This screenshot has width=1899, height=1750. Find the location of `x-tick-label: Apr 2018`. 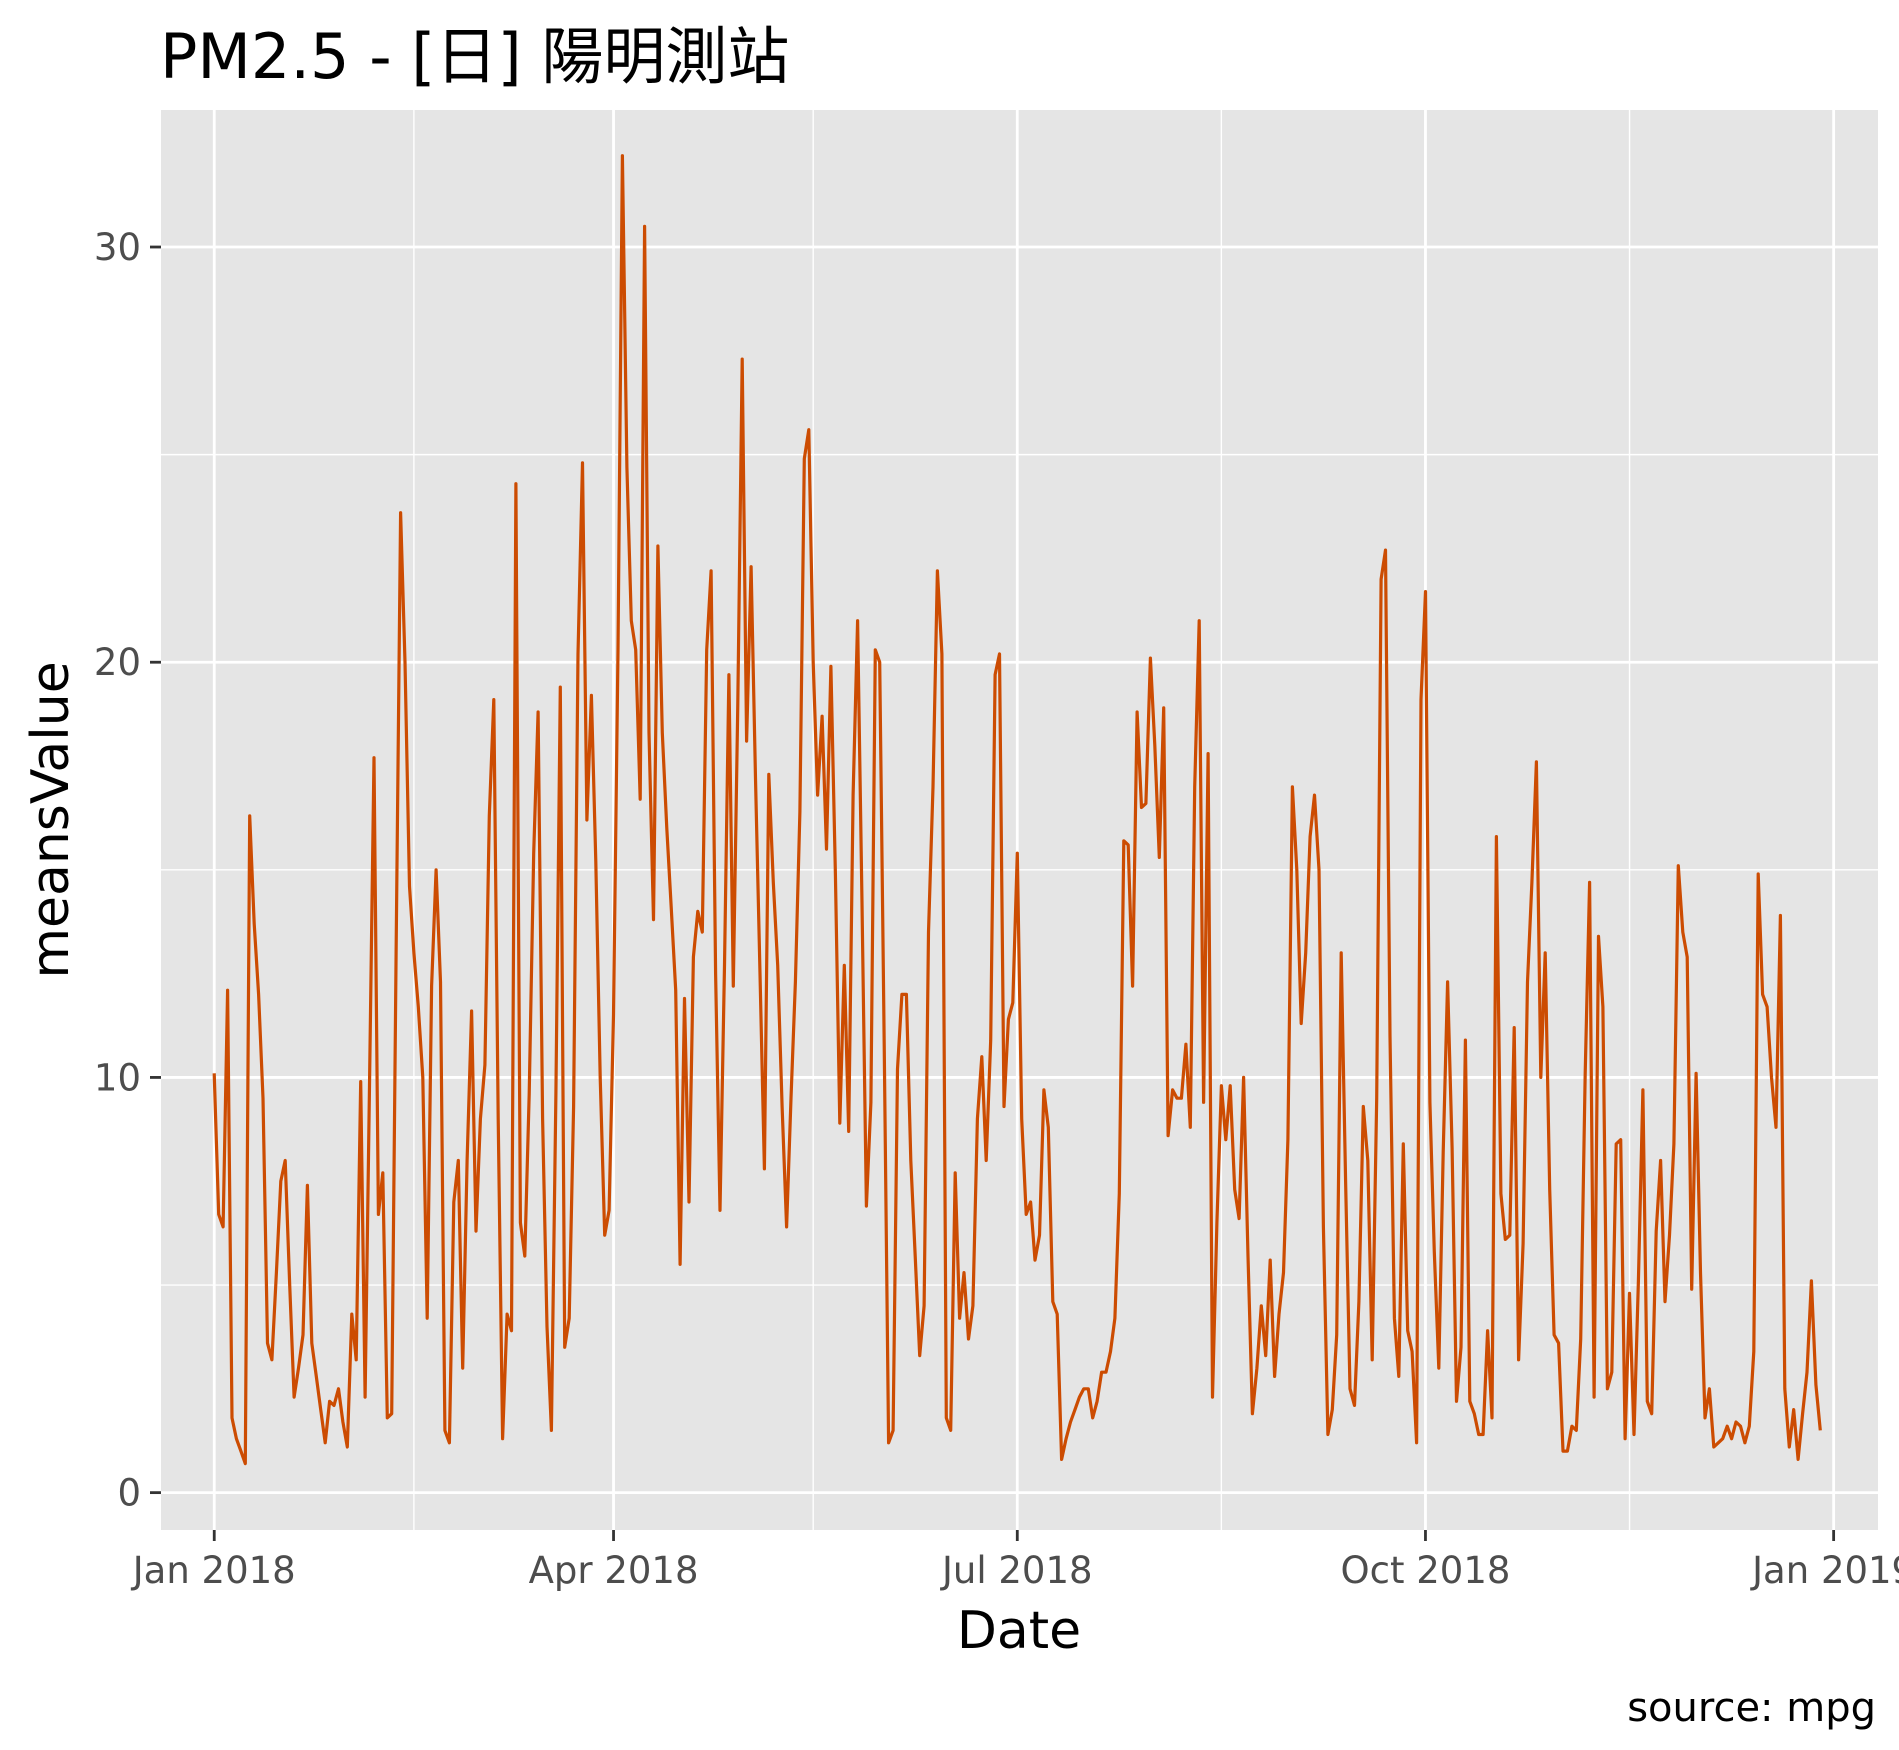

x-tick-label: Apr 2018 is located at coordinates (614, 1570).